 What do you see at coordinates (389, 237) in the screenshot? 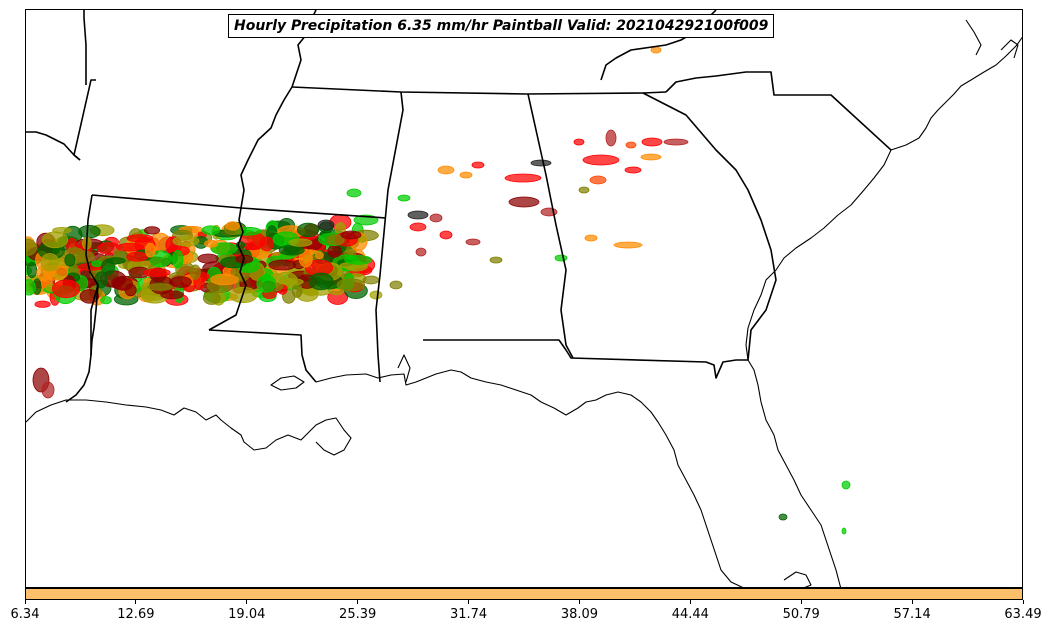
I see `border-mississippi-alabama` at bounding box center [389, 237].